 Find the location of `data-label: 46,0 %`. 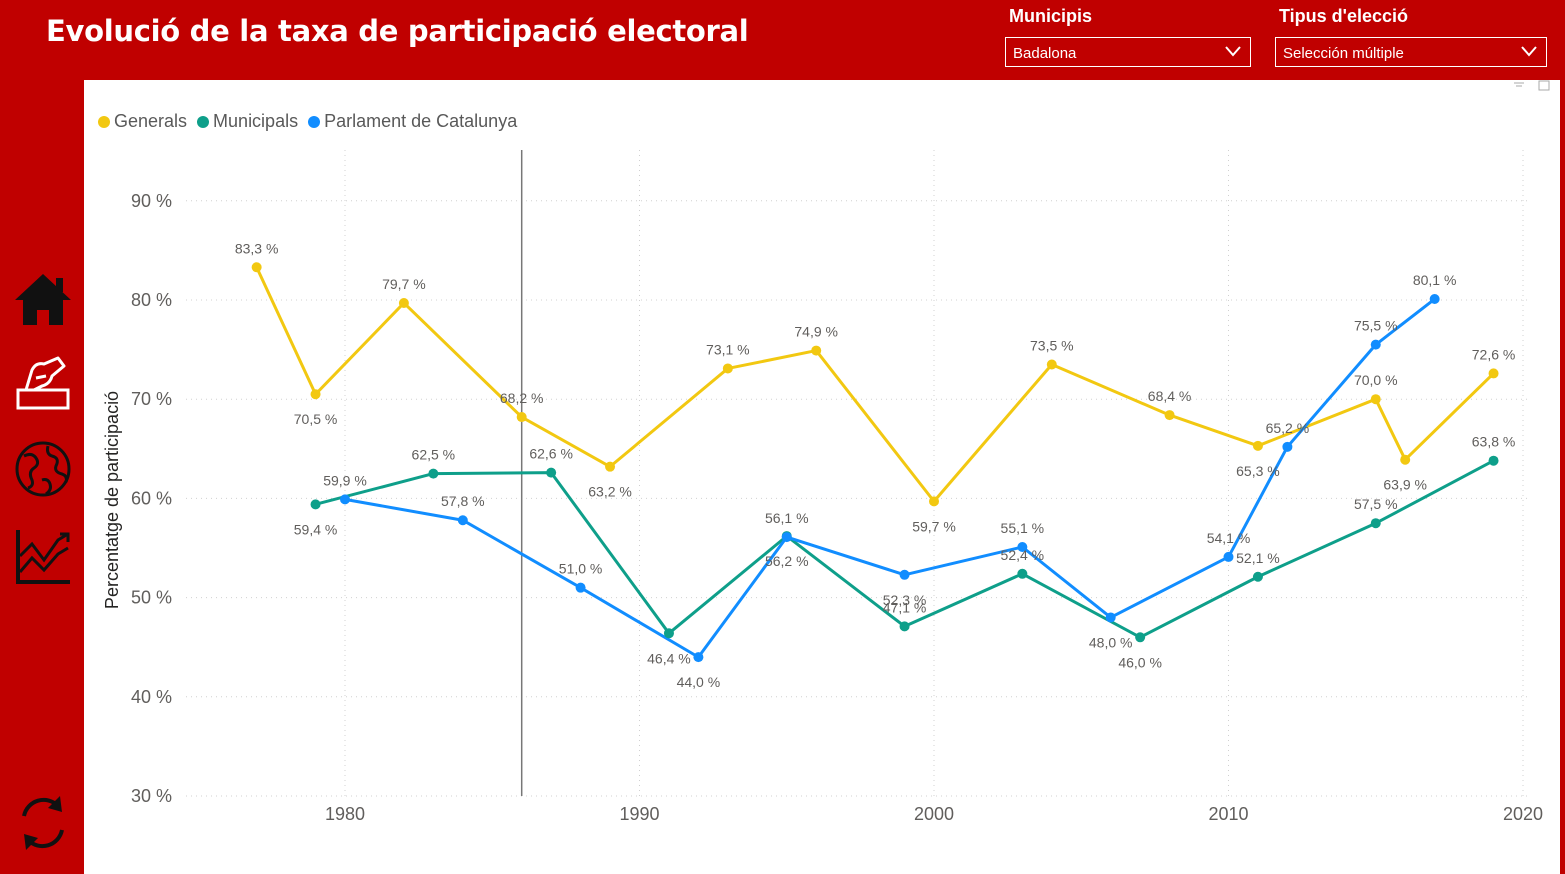

data-label: 46,0 % is located at coordinates (1140, 662).